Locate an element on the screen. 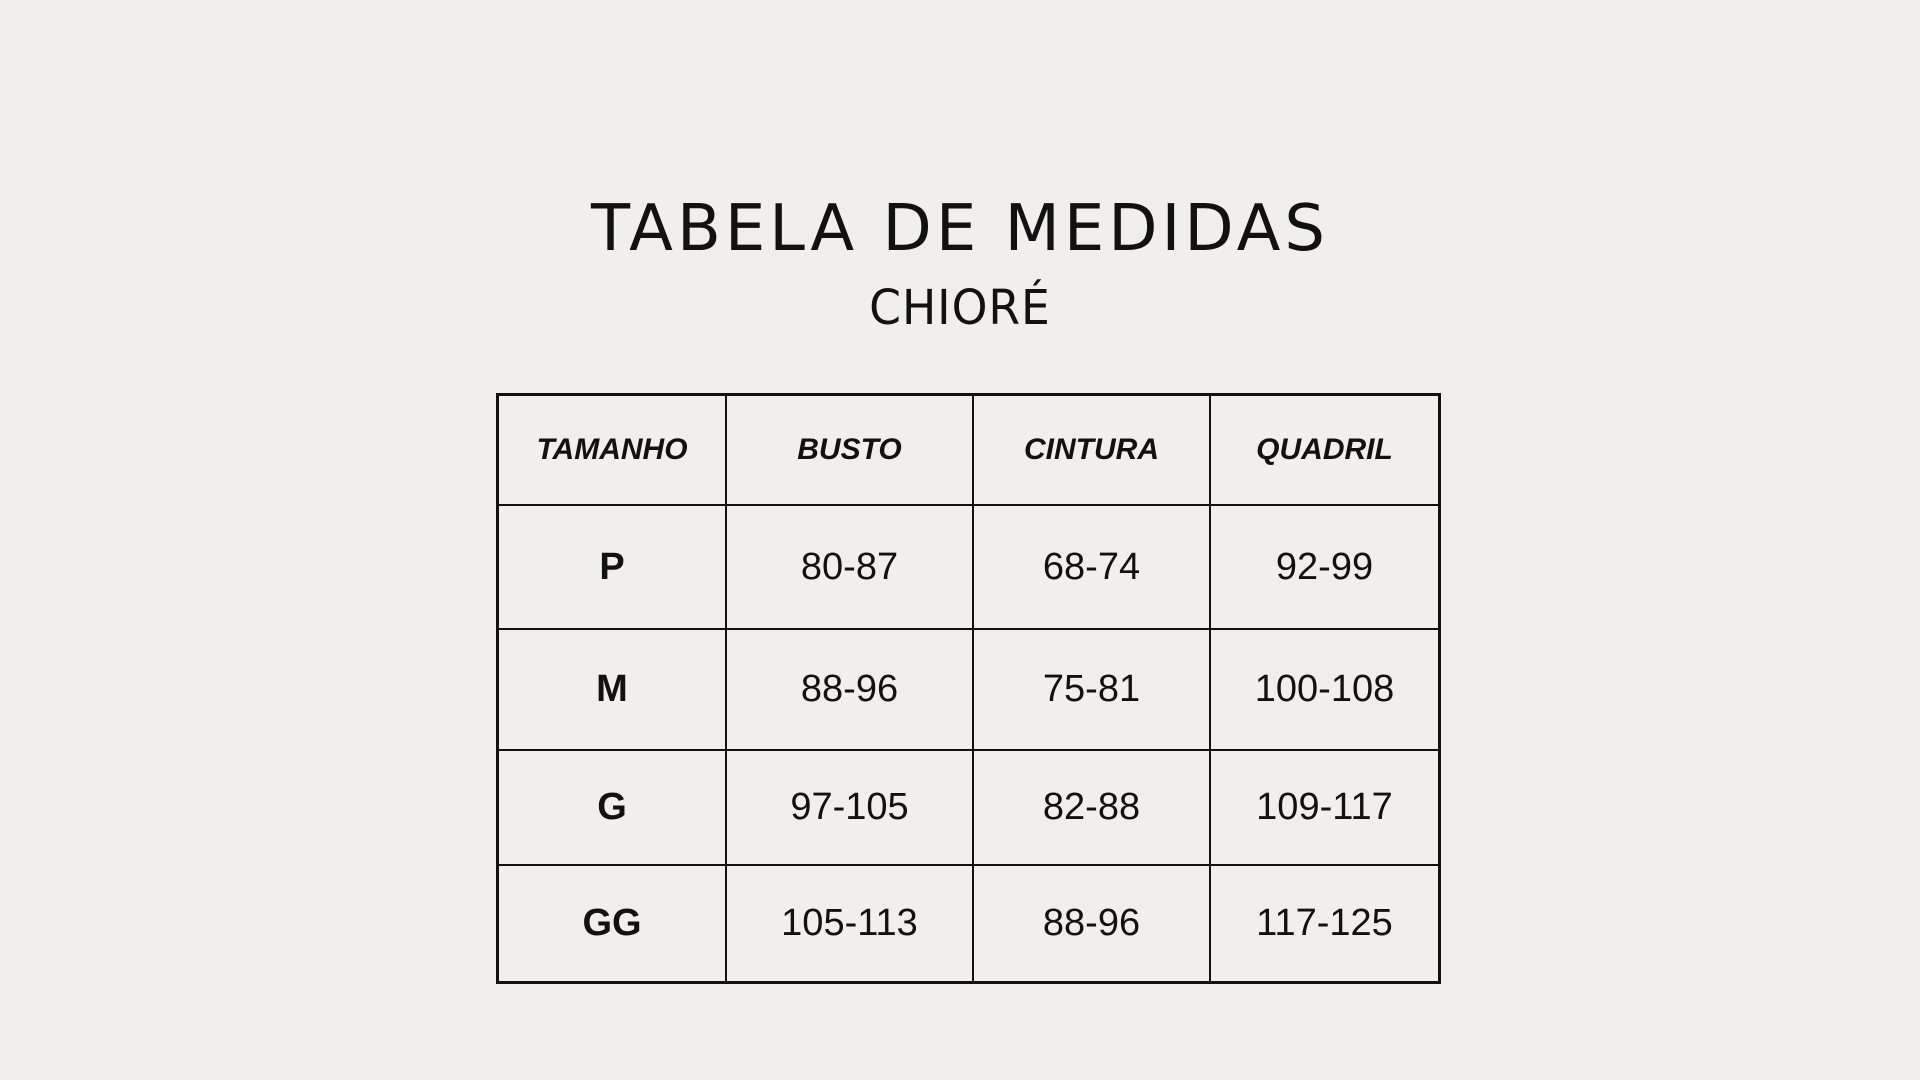 Image resolution: width=1920 pixels, height=1080 pixels. measure-cell: 105-113 is located at coordinates (849, 923).